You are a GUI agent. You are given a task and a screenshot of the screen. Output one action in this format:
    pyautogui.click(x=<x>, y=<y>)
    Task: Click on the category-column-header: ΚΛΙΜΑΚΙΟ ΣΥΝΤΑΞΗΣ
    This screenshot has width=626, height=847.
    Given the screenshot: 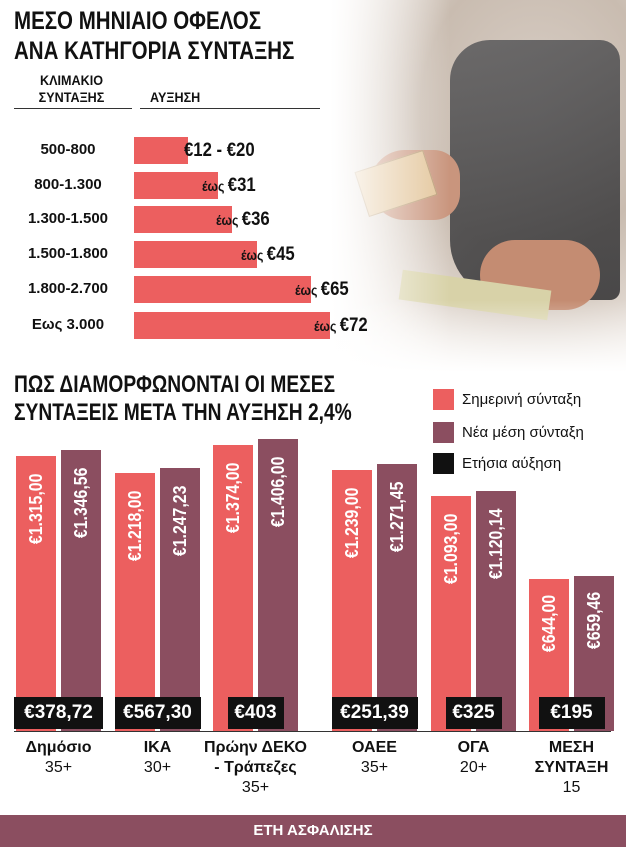 What is the action you would take?
    pyautogui.click(x=71, y=89)
    